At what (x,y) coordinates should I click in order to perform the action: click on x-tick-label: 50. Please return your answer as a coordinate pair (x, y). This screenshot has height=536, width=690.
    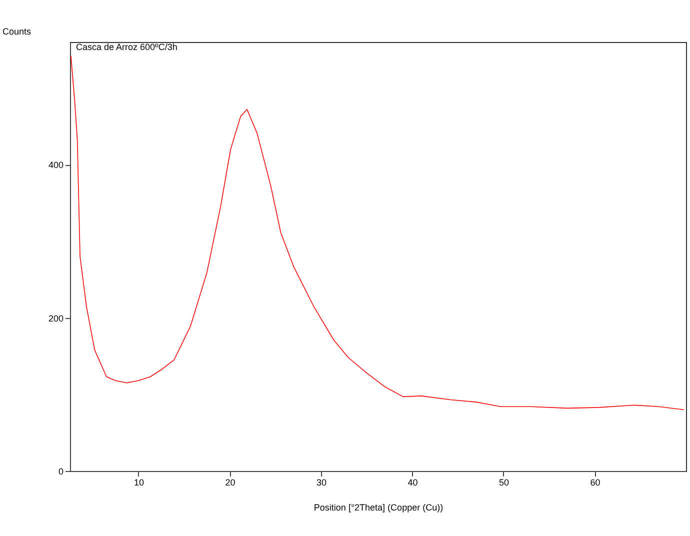
    Looking at the image, I should click on (503, 483).